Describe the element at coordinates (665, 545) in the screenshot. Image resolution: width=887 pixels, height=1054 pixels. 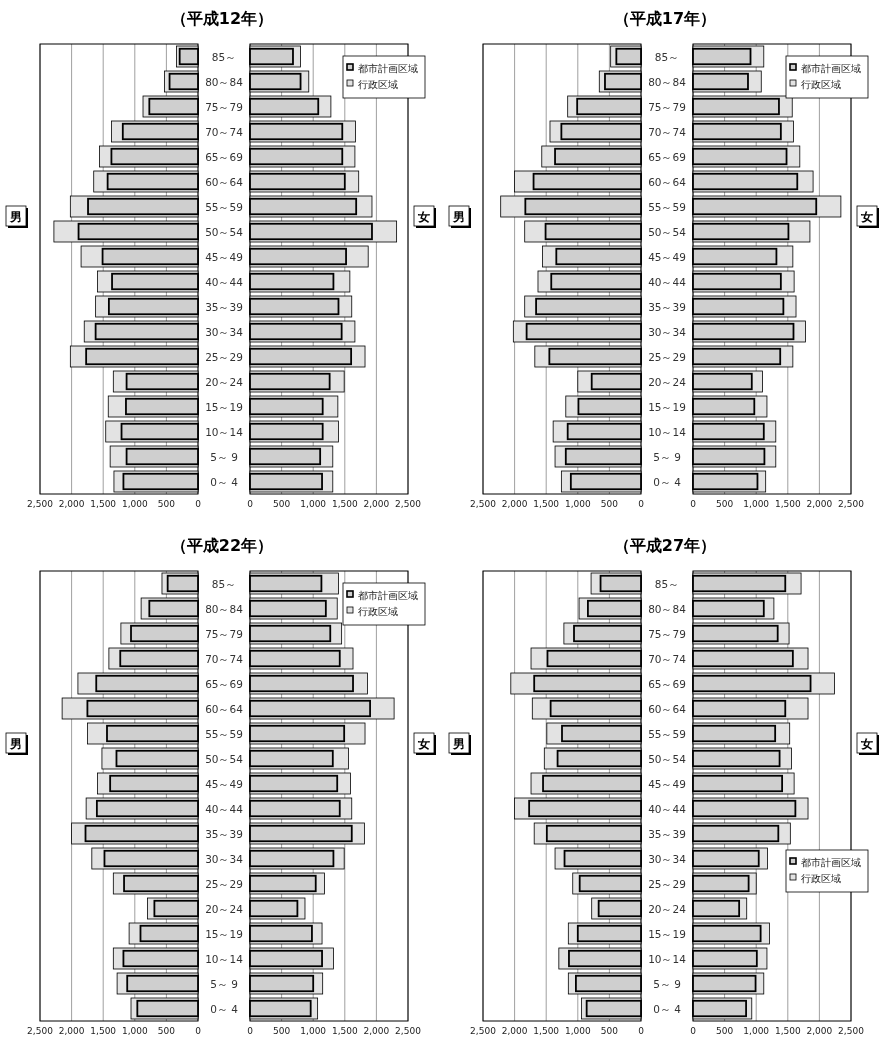
I see `chart-title: （平成27年）` at that location.